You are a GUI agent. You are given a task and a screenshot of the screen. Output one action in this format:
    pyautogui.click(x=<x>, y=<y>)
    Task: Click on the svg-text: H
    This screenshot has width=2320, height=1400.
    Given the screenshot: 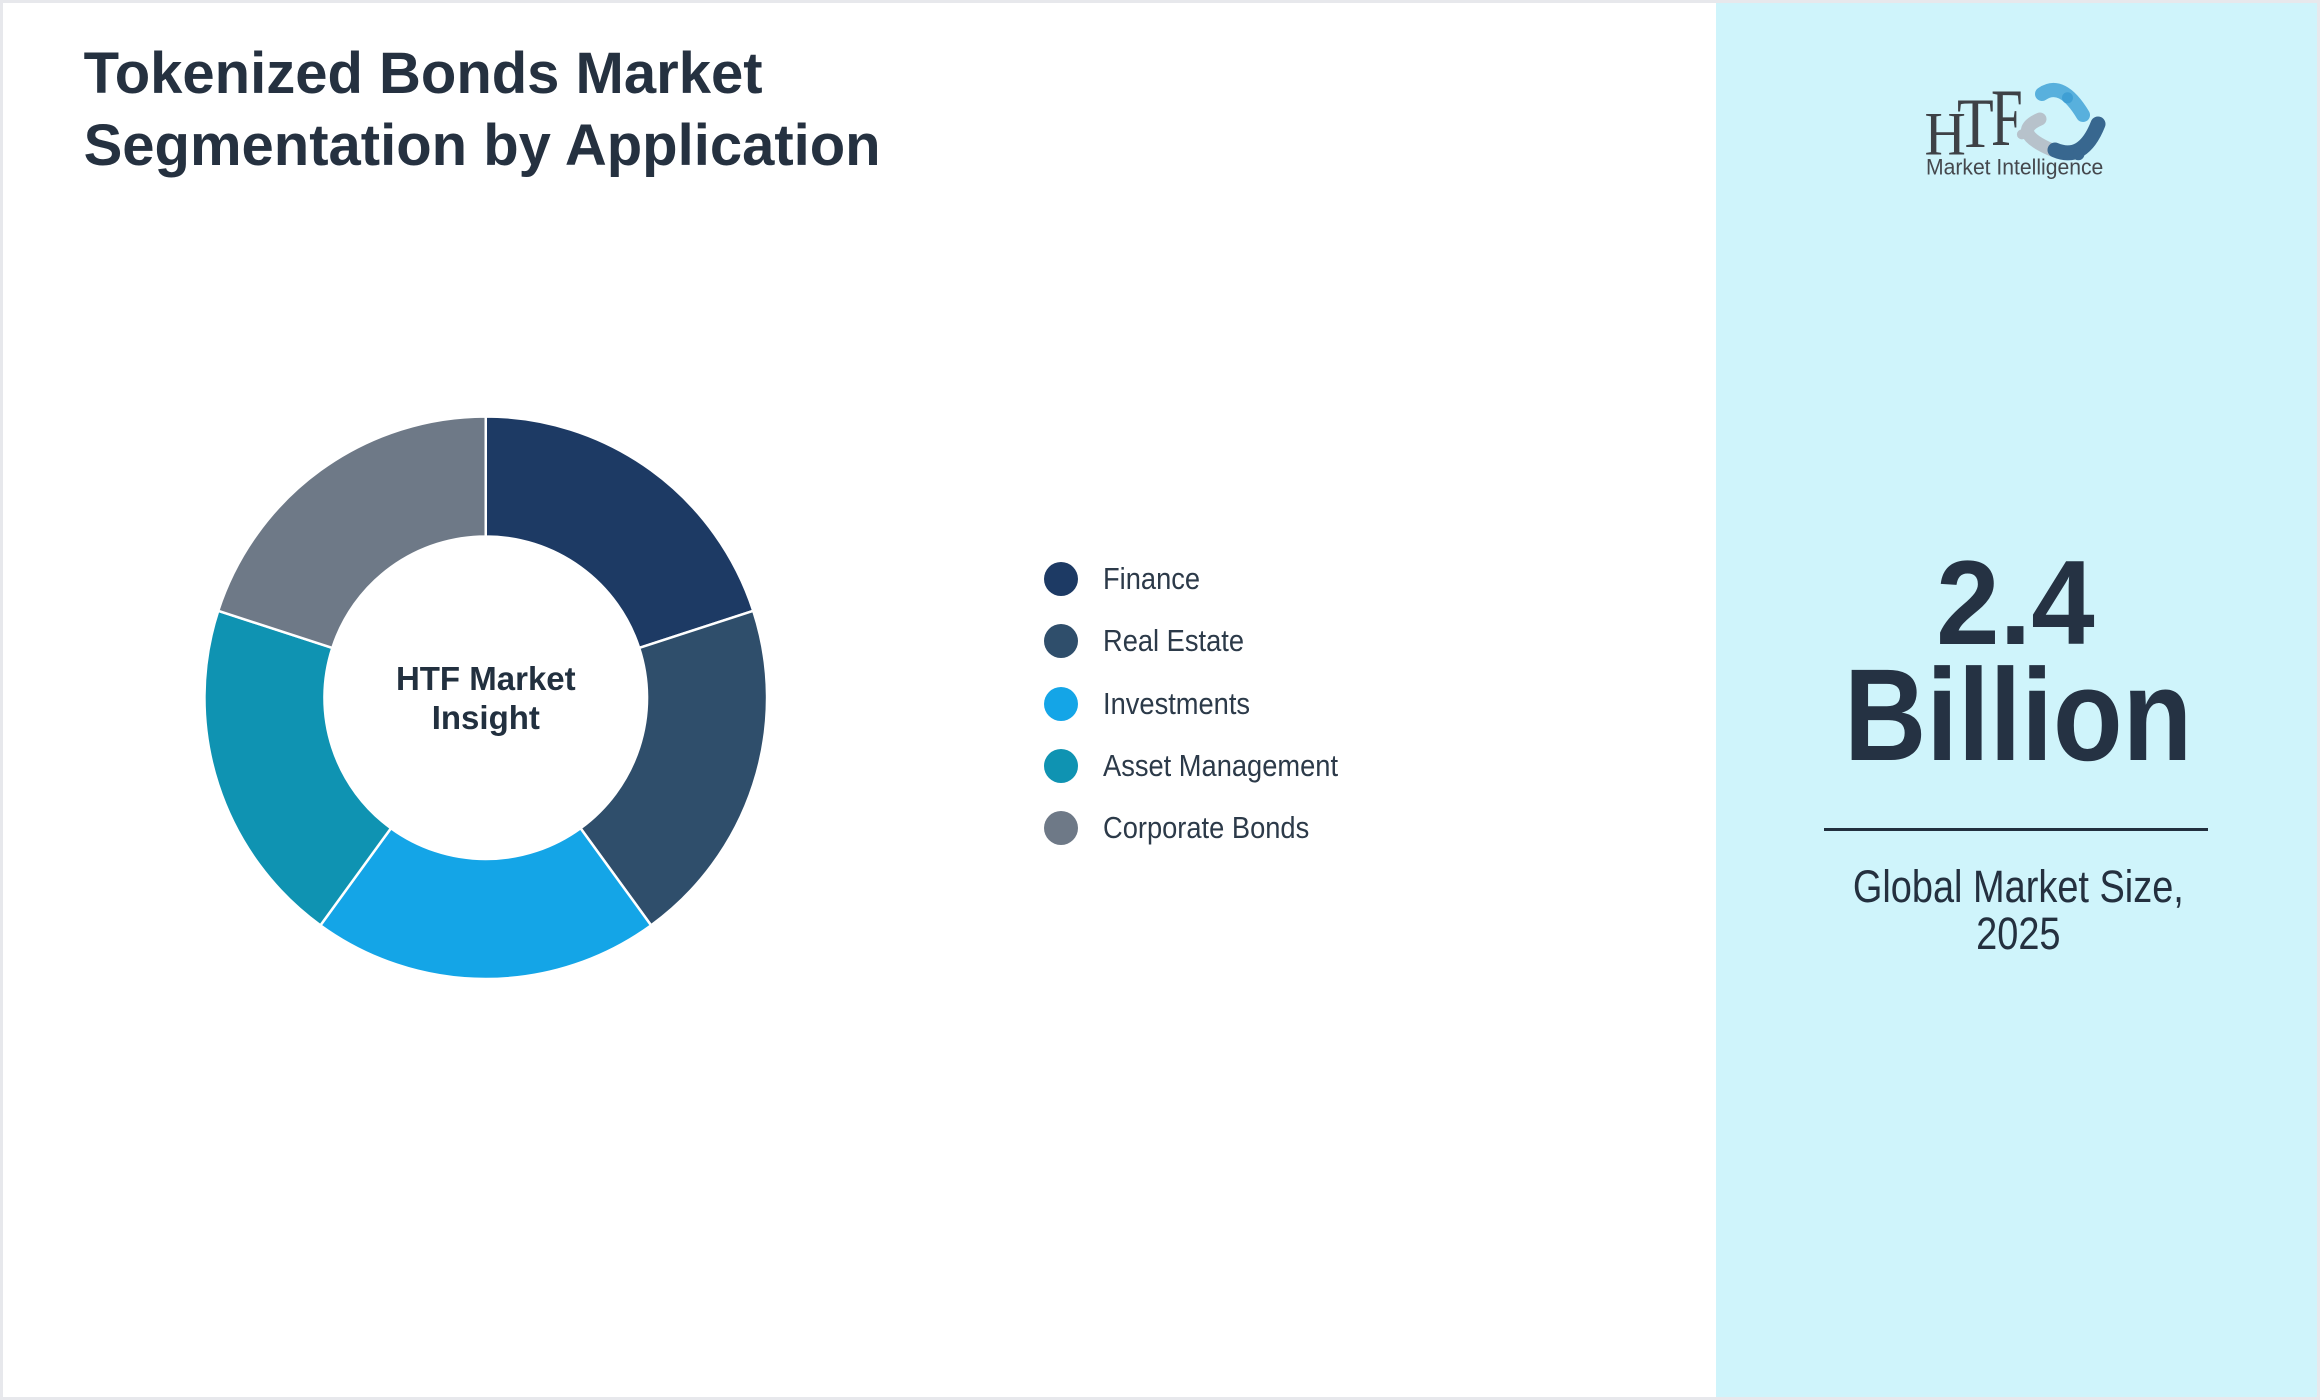 What is the action you would take?
    pyautogui.click(x=1945, y=134)
    